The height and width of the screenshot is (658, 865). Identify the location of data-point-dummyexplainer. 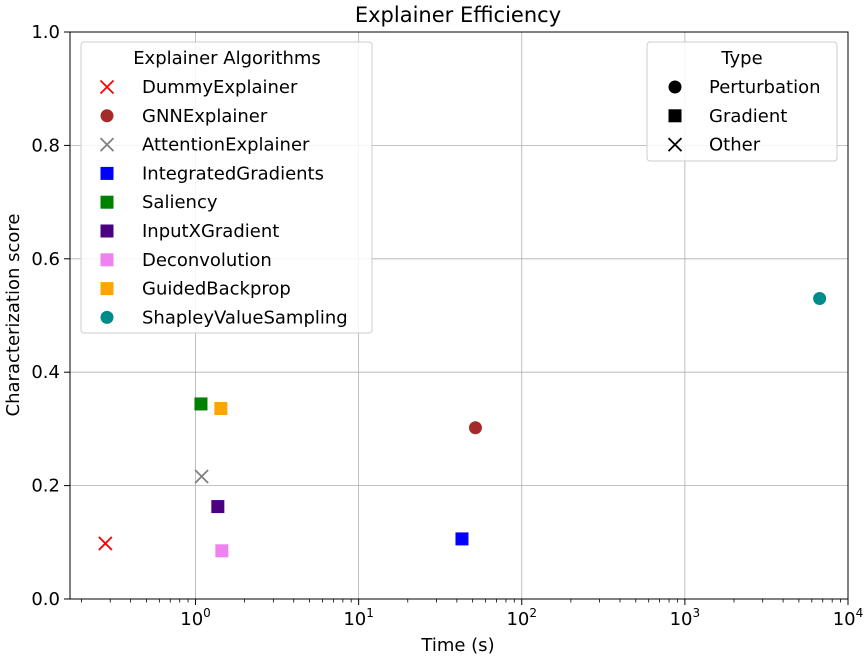
(105, 543).